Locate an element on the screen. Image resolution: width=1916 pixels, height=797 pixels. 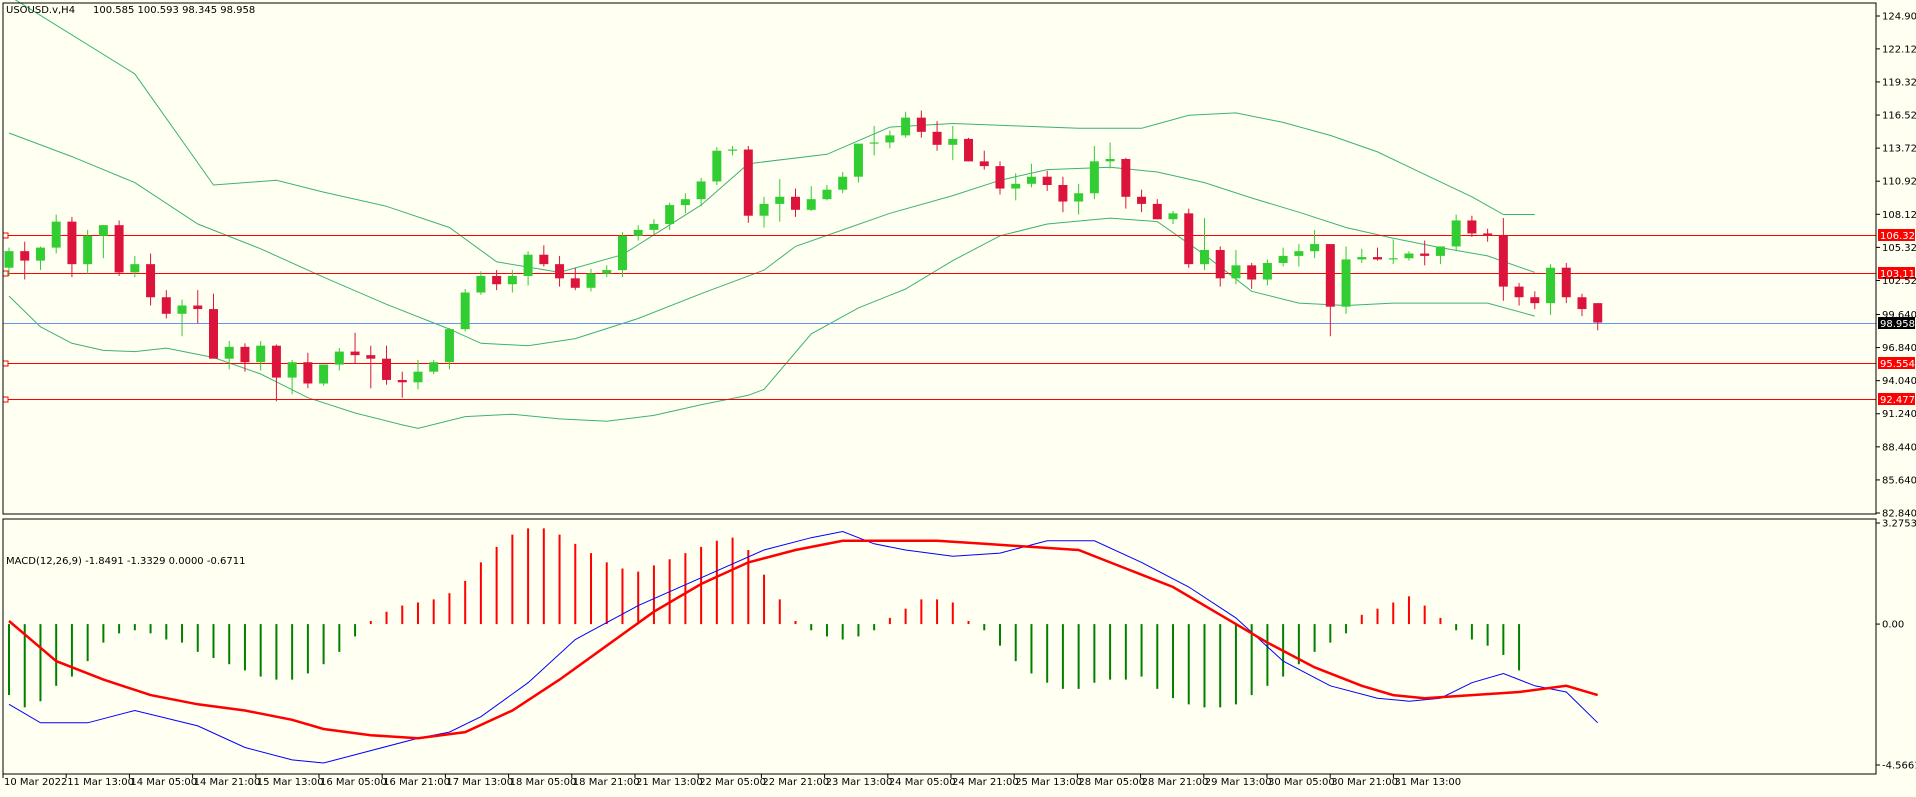
time-tick-label: 22 Mar 05:00 is located at coordinates (732, 782).